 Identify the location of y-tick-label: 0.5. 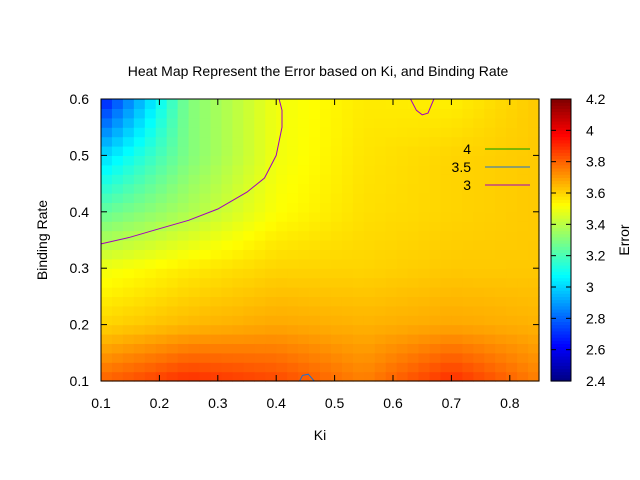
(80, 155).